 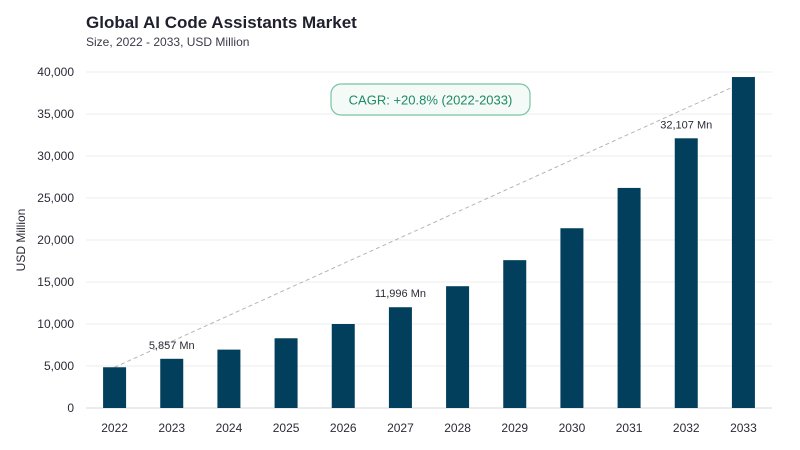 What do you see at coordinates (743, 428) in the screenshot?
I see `x-tick-label: 2033` at bounding box center [743, 428].